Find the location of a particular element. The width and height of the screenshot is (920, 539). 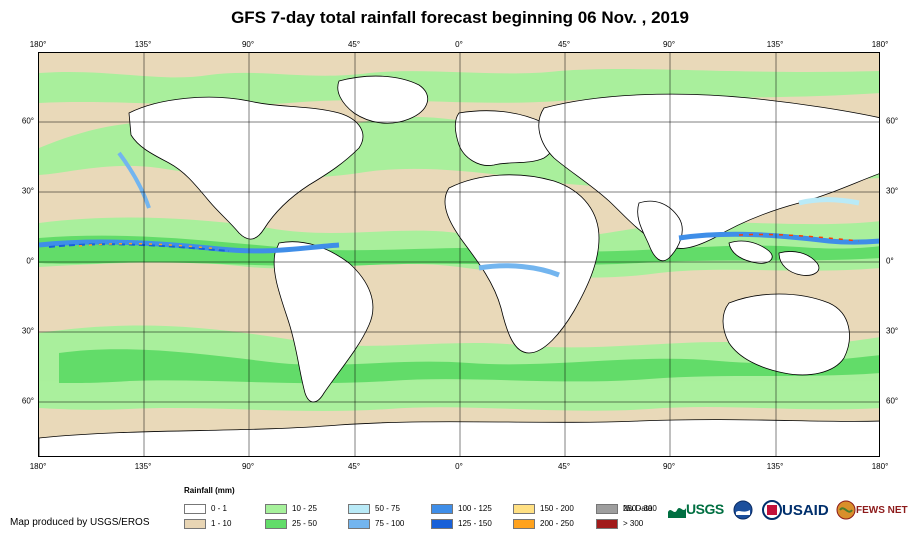

legend-label: 10 - 25 is located at coordinates (304, 508).